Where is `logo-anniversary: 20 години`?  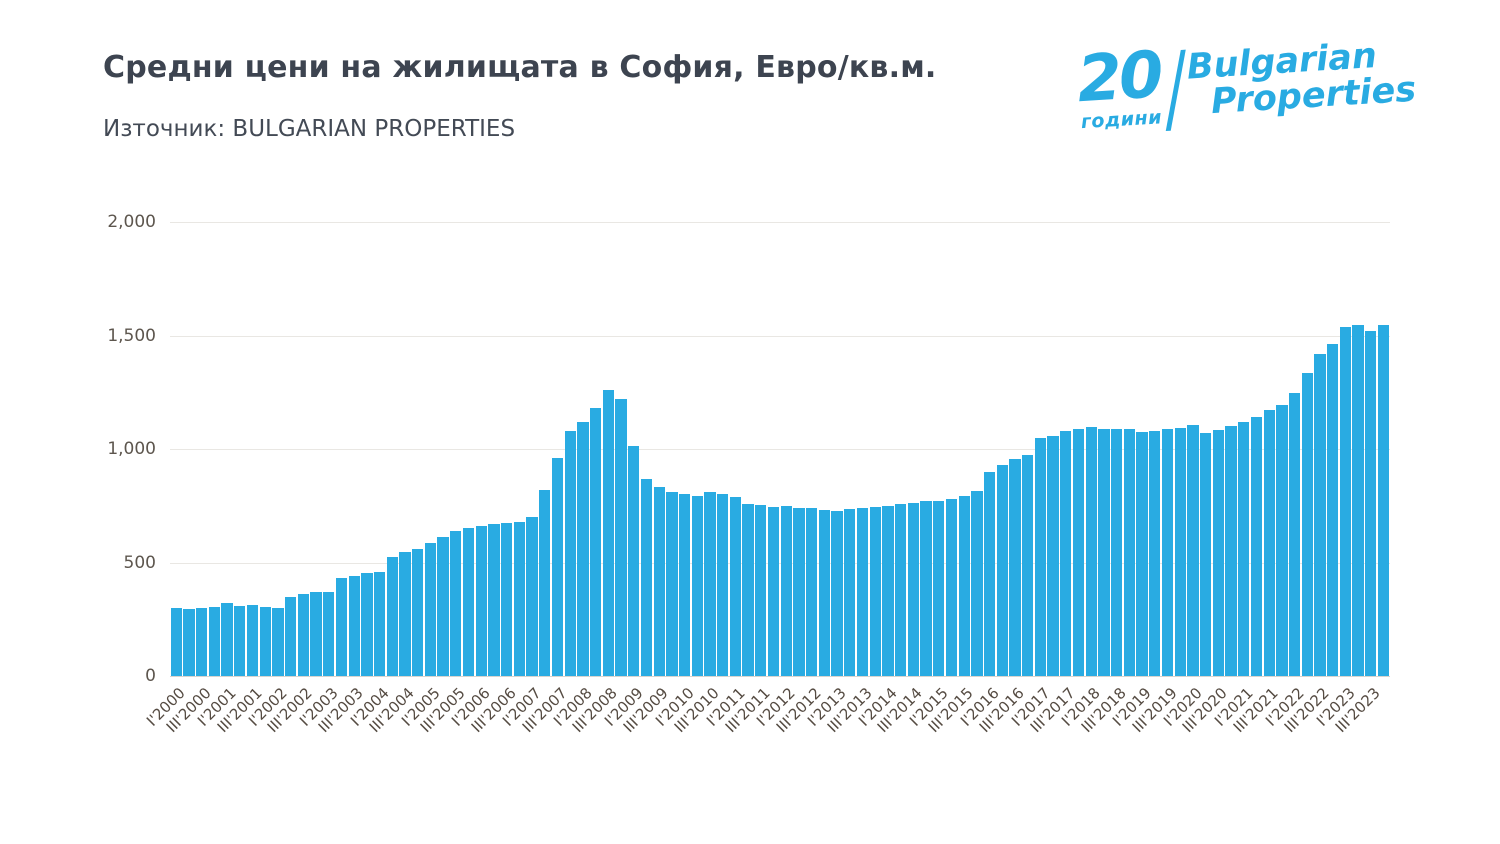
logo-anniversary: 20 години is located at coordinates (1119, 85).